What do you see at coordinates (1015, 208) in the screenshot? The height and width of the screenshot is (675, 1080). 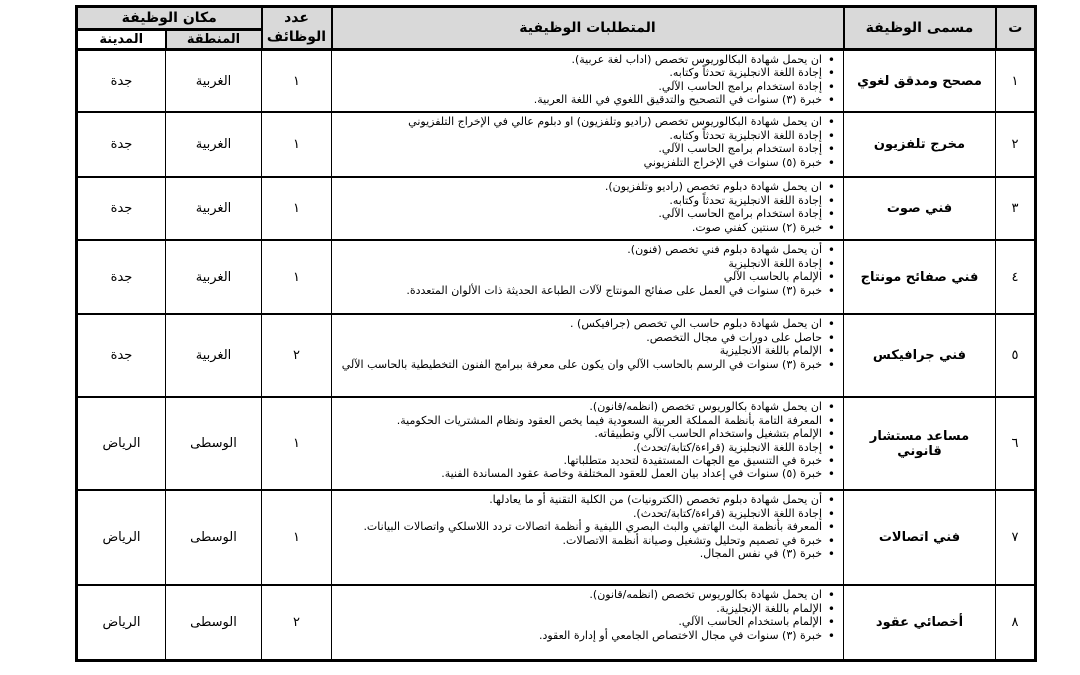 I see `row-index-cell: ٣` at bounding box center [1015, 208].